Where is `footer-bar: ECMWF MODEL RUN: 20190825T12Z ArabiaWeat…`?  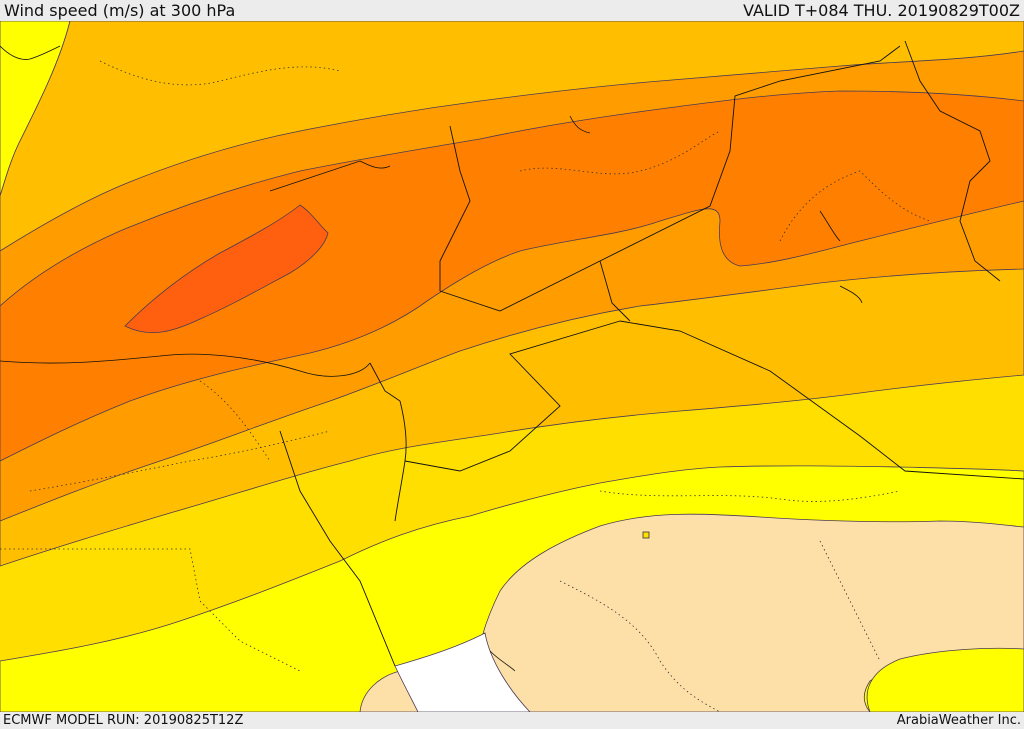 footer-bar: ECMWF MODEL RUN: 20190825T12Z ArabiaWeat… is located at coordinates (512, 720).